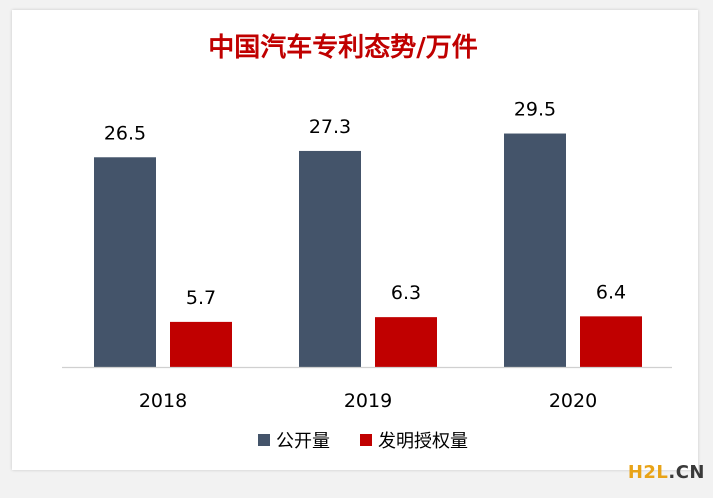 The image size is (713, 498). Describe the element at coordinates (201, 298) in the screenshot. I see `data-label-granted-2018: 5.7` at that location.